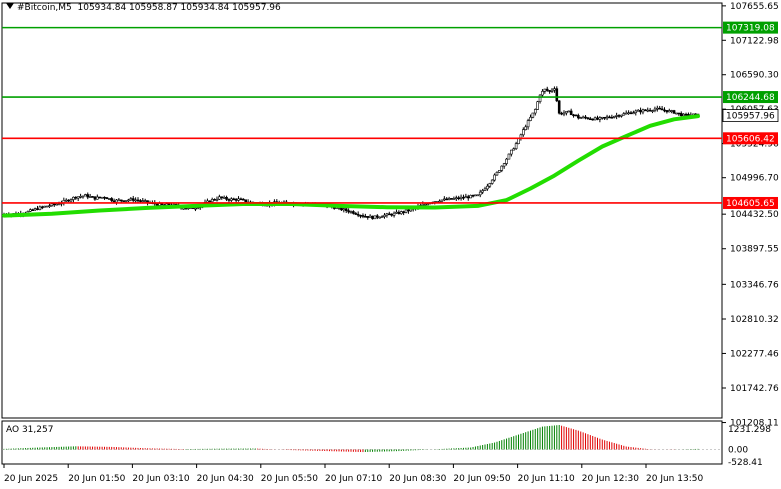 The width and height of the screenshot is (781, 489). I want to click on x-tick-label: 20 Jun 08:30, so click(417, 479).